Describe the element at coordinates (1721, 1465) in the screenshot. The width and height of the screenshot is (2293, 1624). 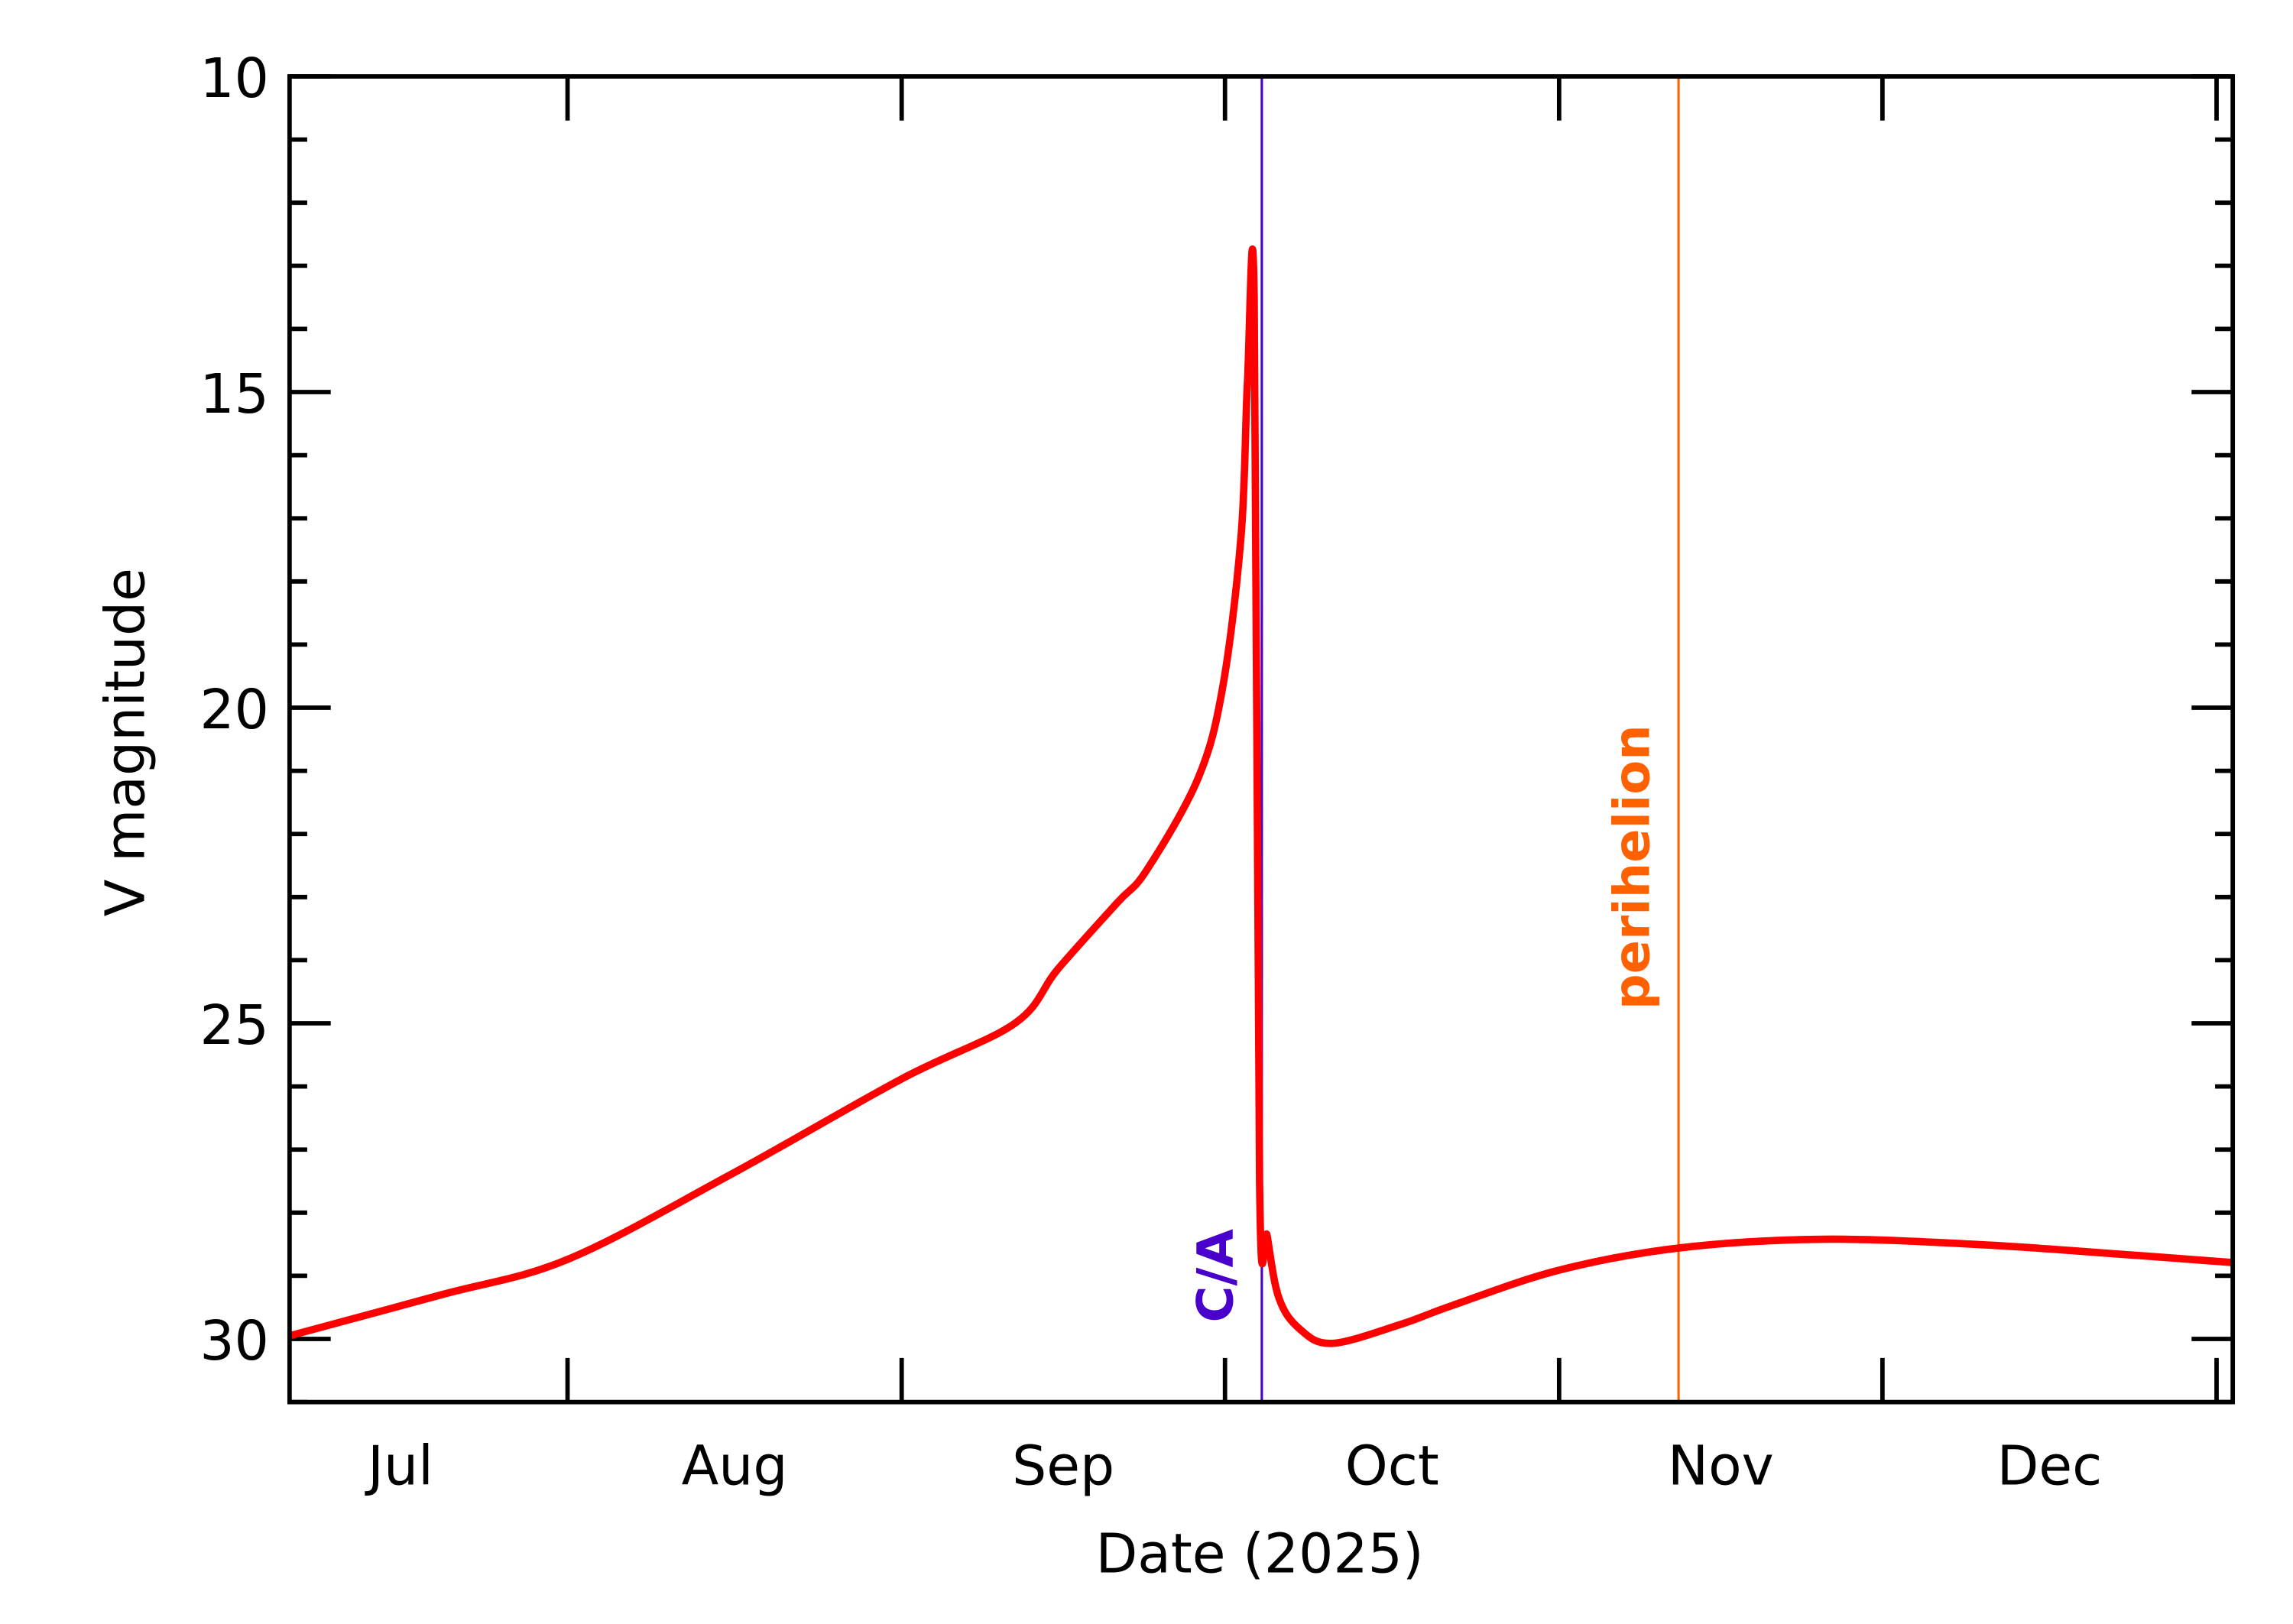
I see `x-tick-label: Nov` at that location.